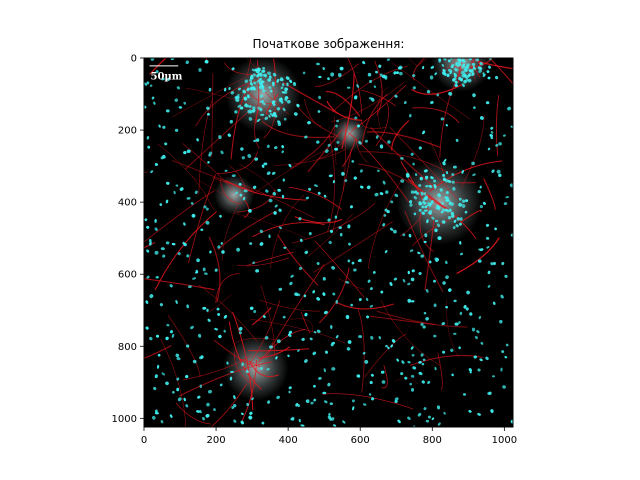 This screenshot has width=640, height=480. What do you see at coordinates (124, 419) in the screenshot?
I see `y-tick-label: 1000` at bounding box center [124, 419].